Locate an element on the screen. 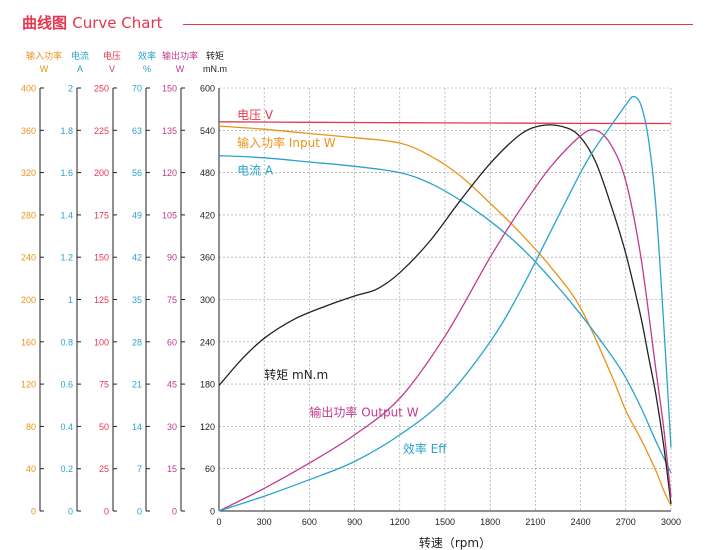 Image resolution: width=716 pixels, height=550 pixels. axis-tick-label-current: 0.2 is located at coordinates (66, 469).